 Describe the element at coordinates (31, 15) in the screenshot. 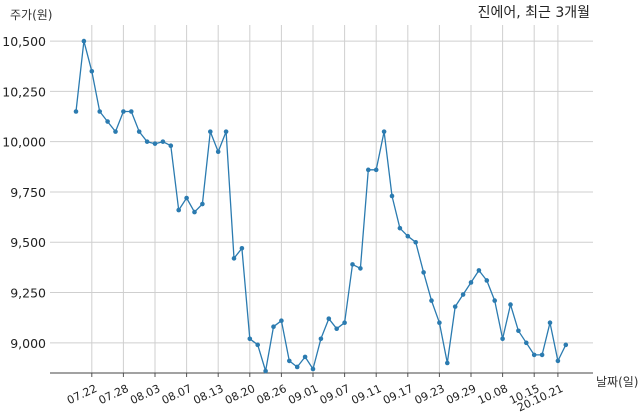

I see `y-axis-label: 주가(원)` at that location.